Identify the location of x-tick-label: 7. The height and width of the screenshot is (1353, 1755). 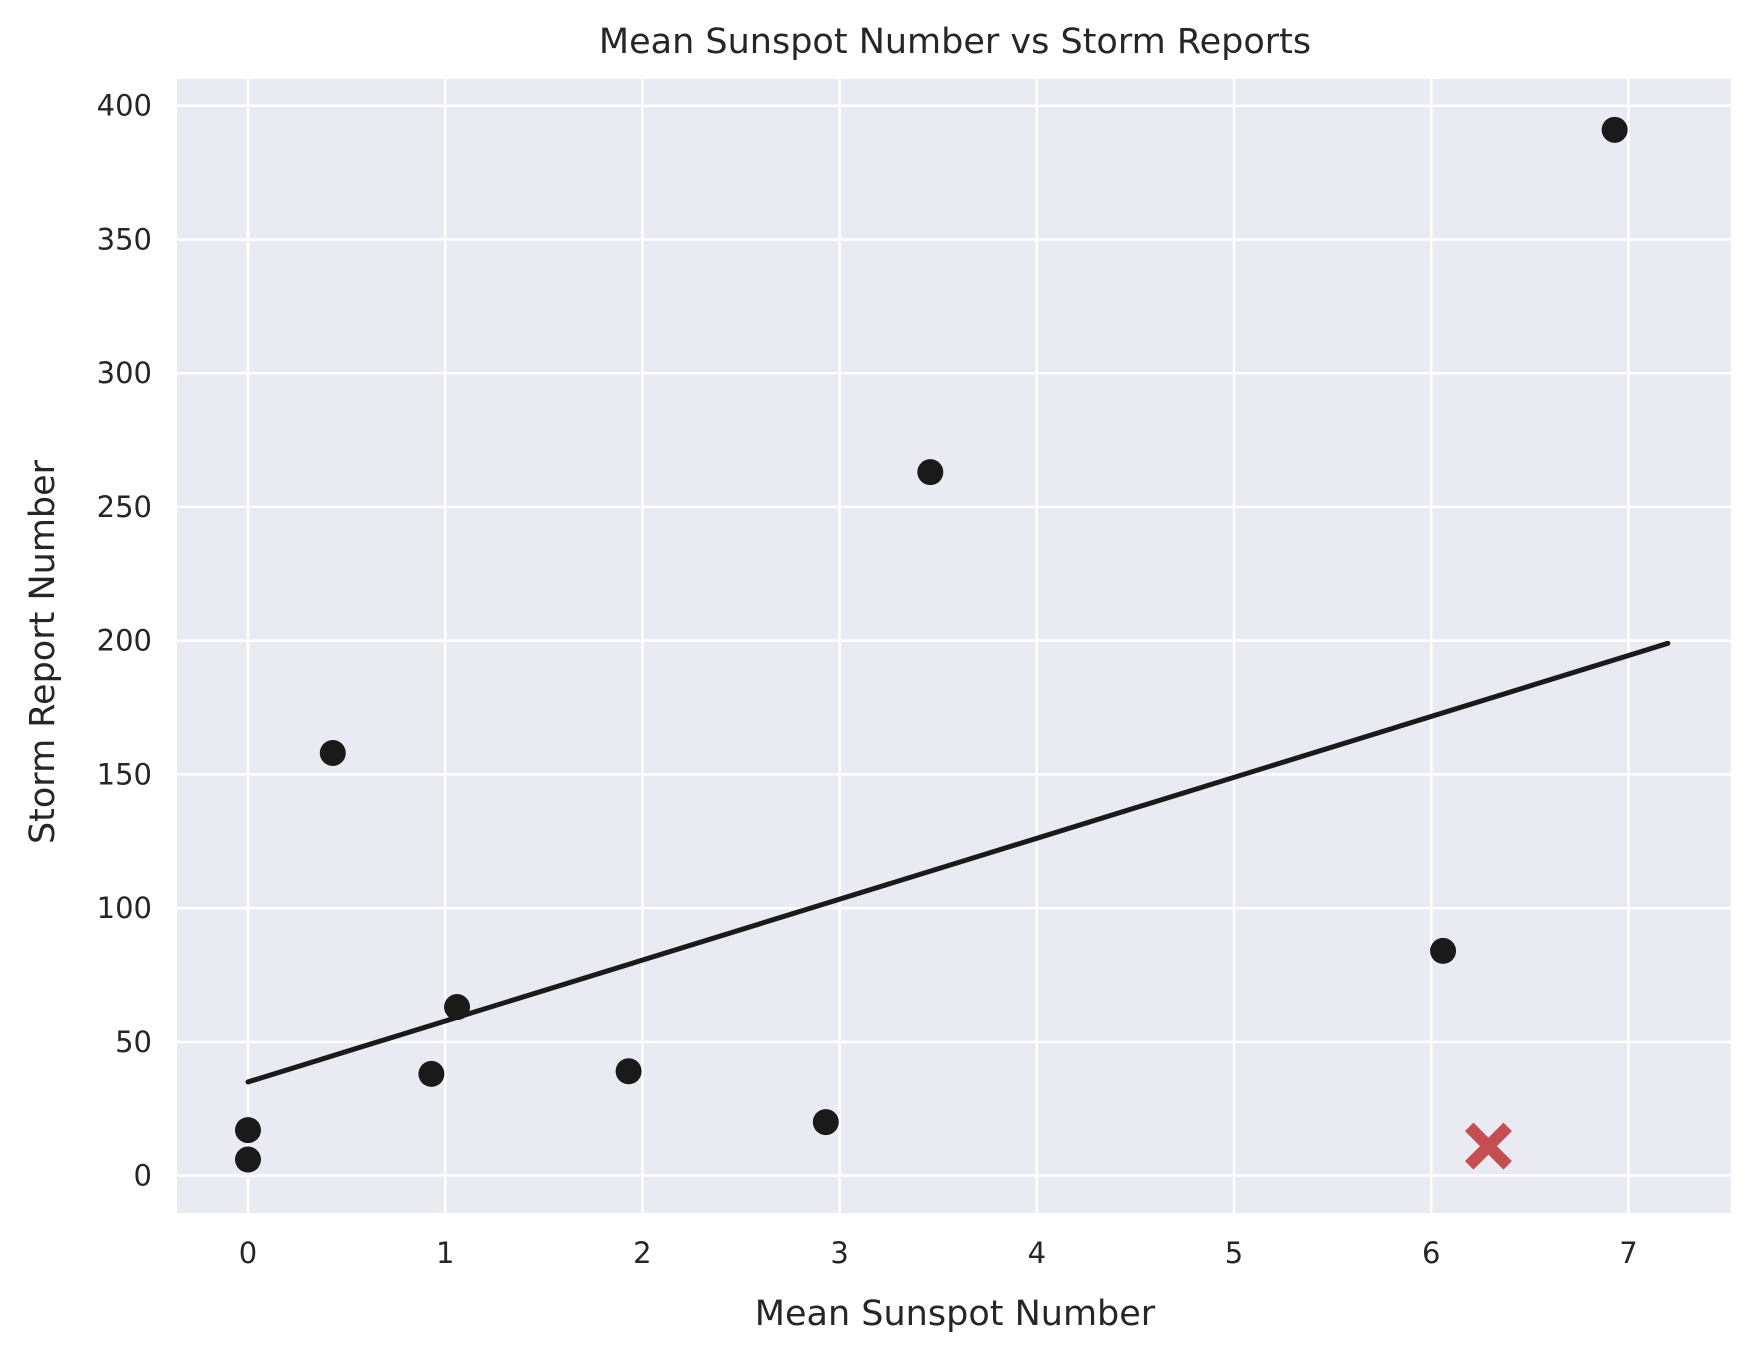
(1628, 1253).